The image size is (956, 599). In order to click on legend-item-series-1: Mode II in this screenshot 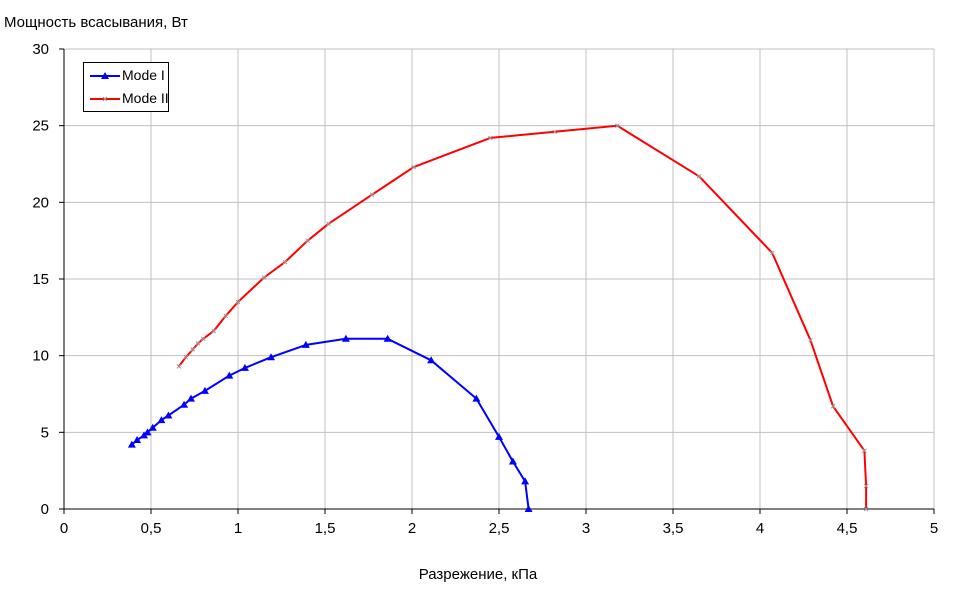, I will do `click(127, 99)`.